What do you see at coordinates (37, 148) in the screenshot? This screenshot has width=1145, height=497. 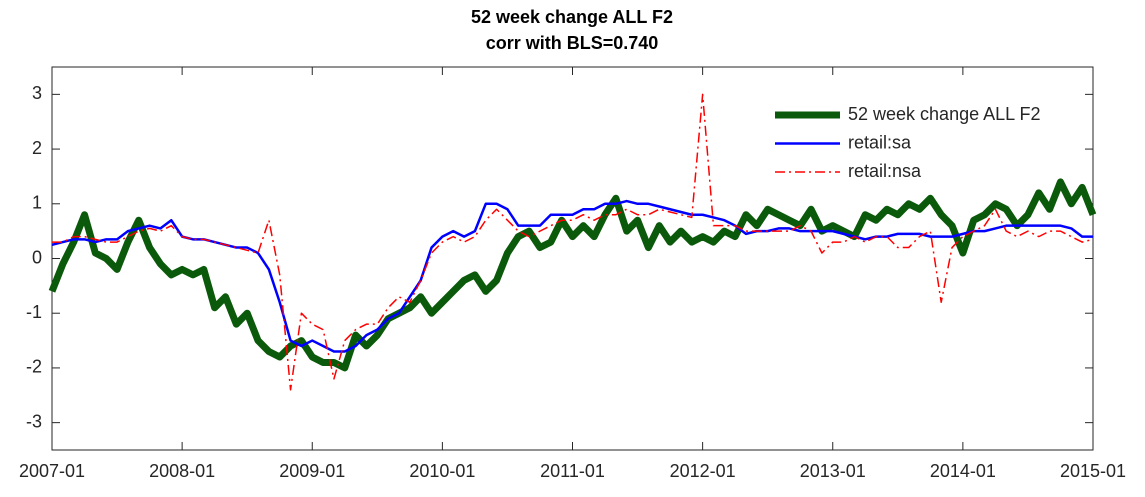 I see `y-tick-label: 2` at bounding box center [37, 148].